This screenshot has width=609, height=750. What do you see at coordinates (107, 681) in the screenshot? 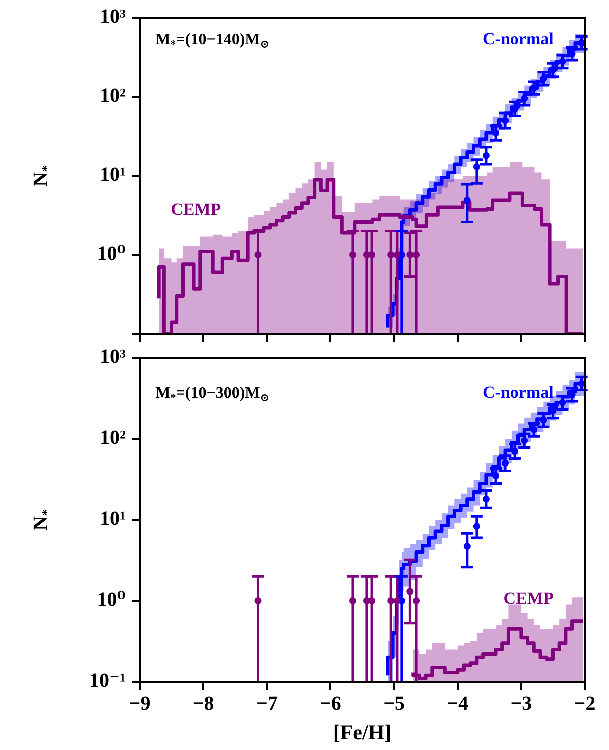
I see `y-tick-label: 10⁻¹` at bounding box center [107, 681].